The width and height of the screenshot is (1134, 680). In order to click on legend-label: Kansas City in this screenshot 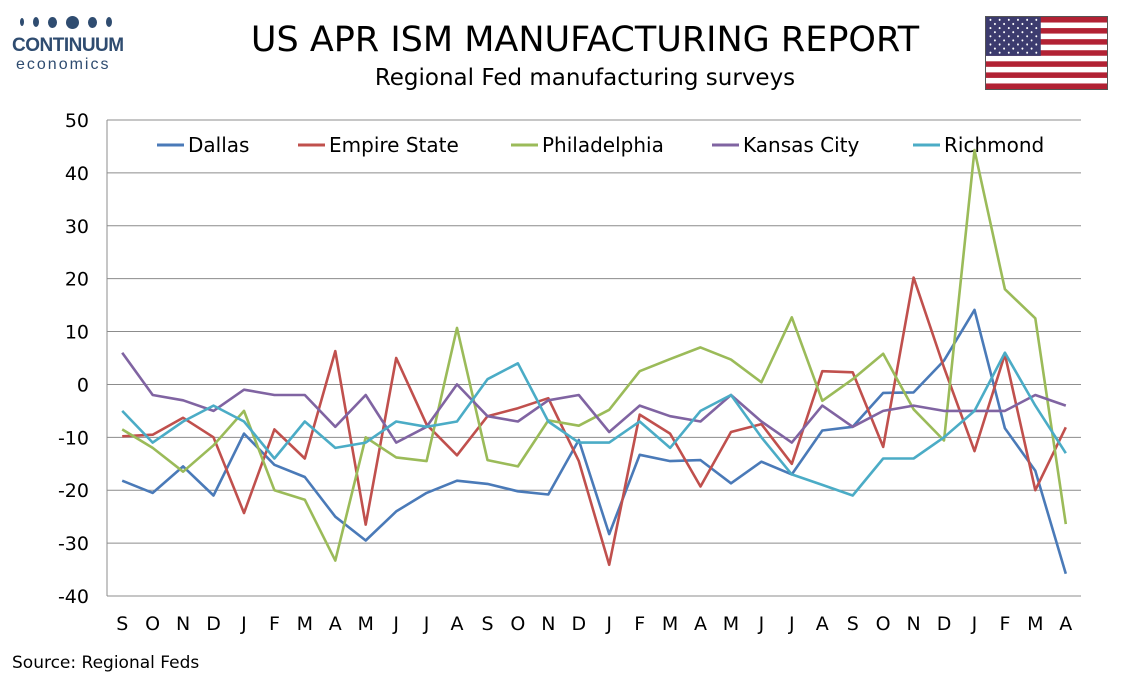, I will do `click(801, 145)`.